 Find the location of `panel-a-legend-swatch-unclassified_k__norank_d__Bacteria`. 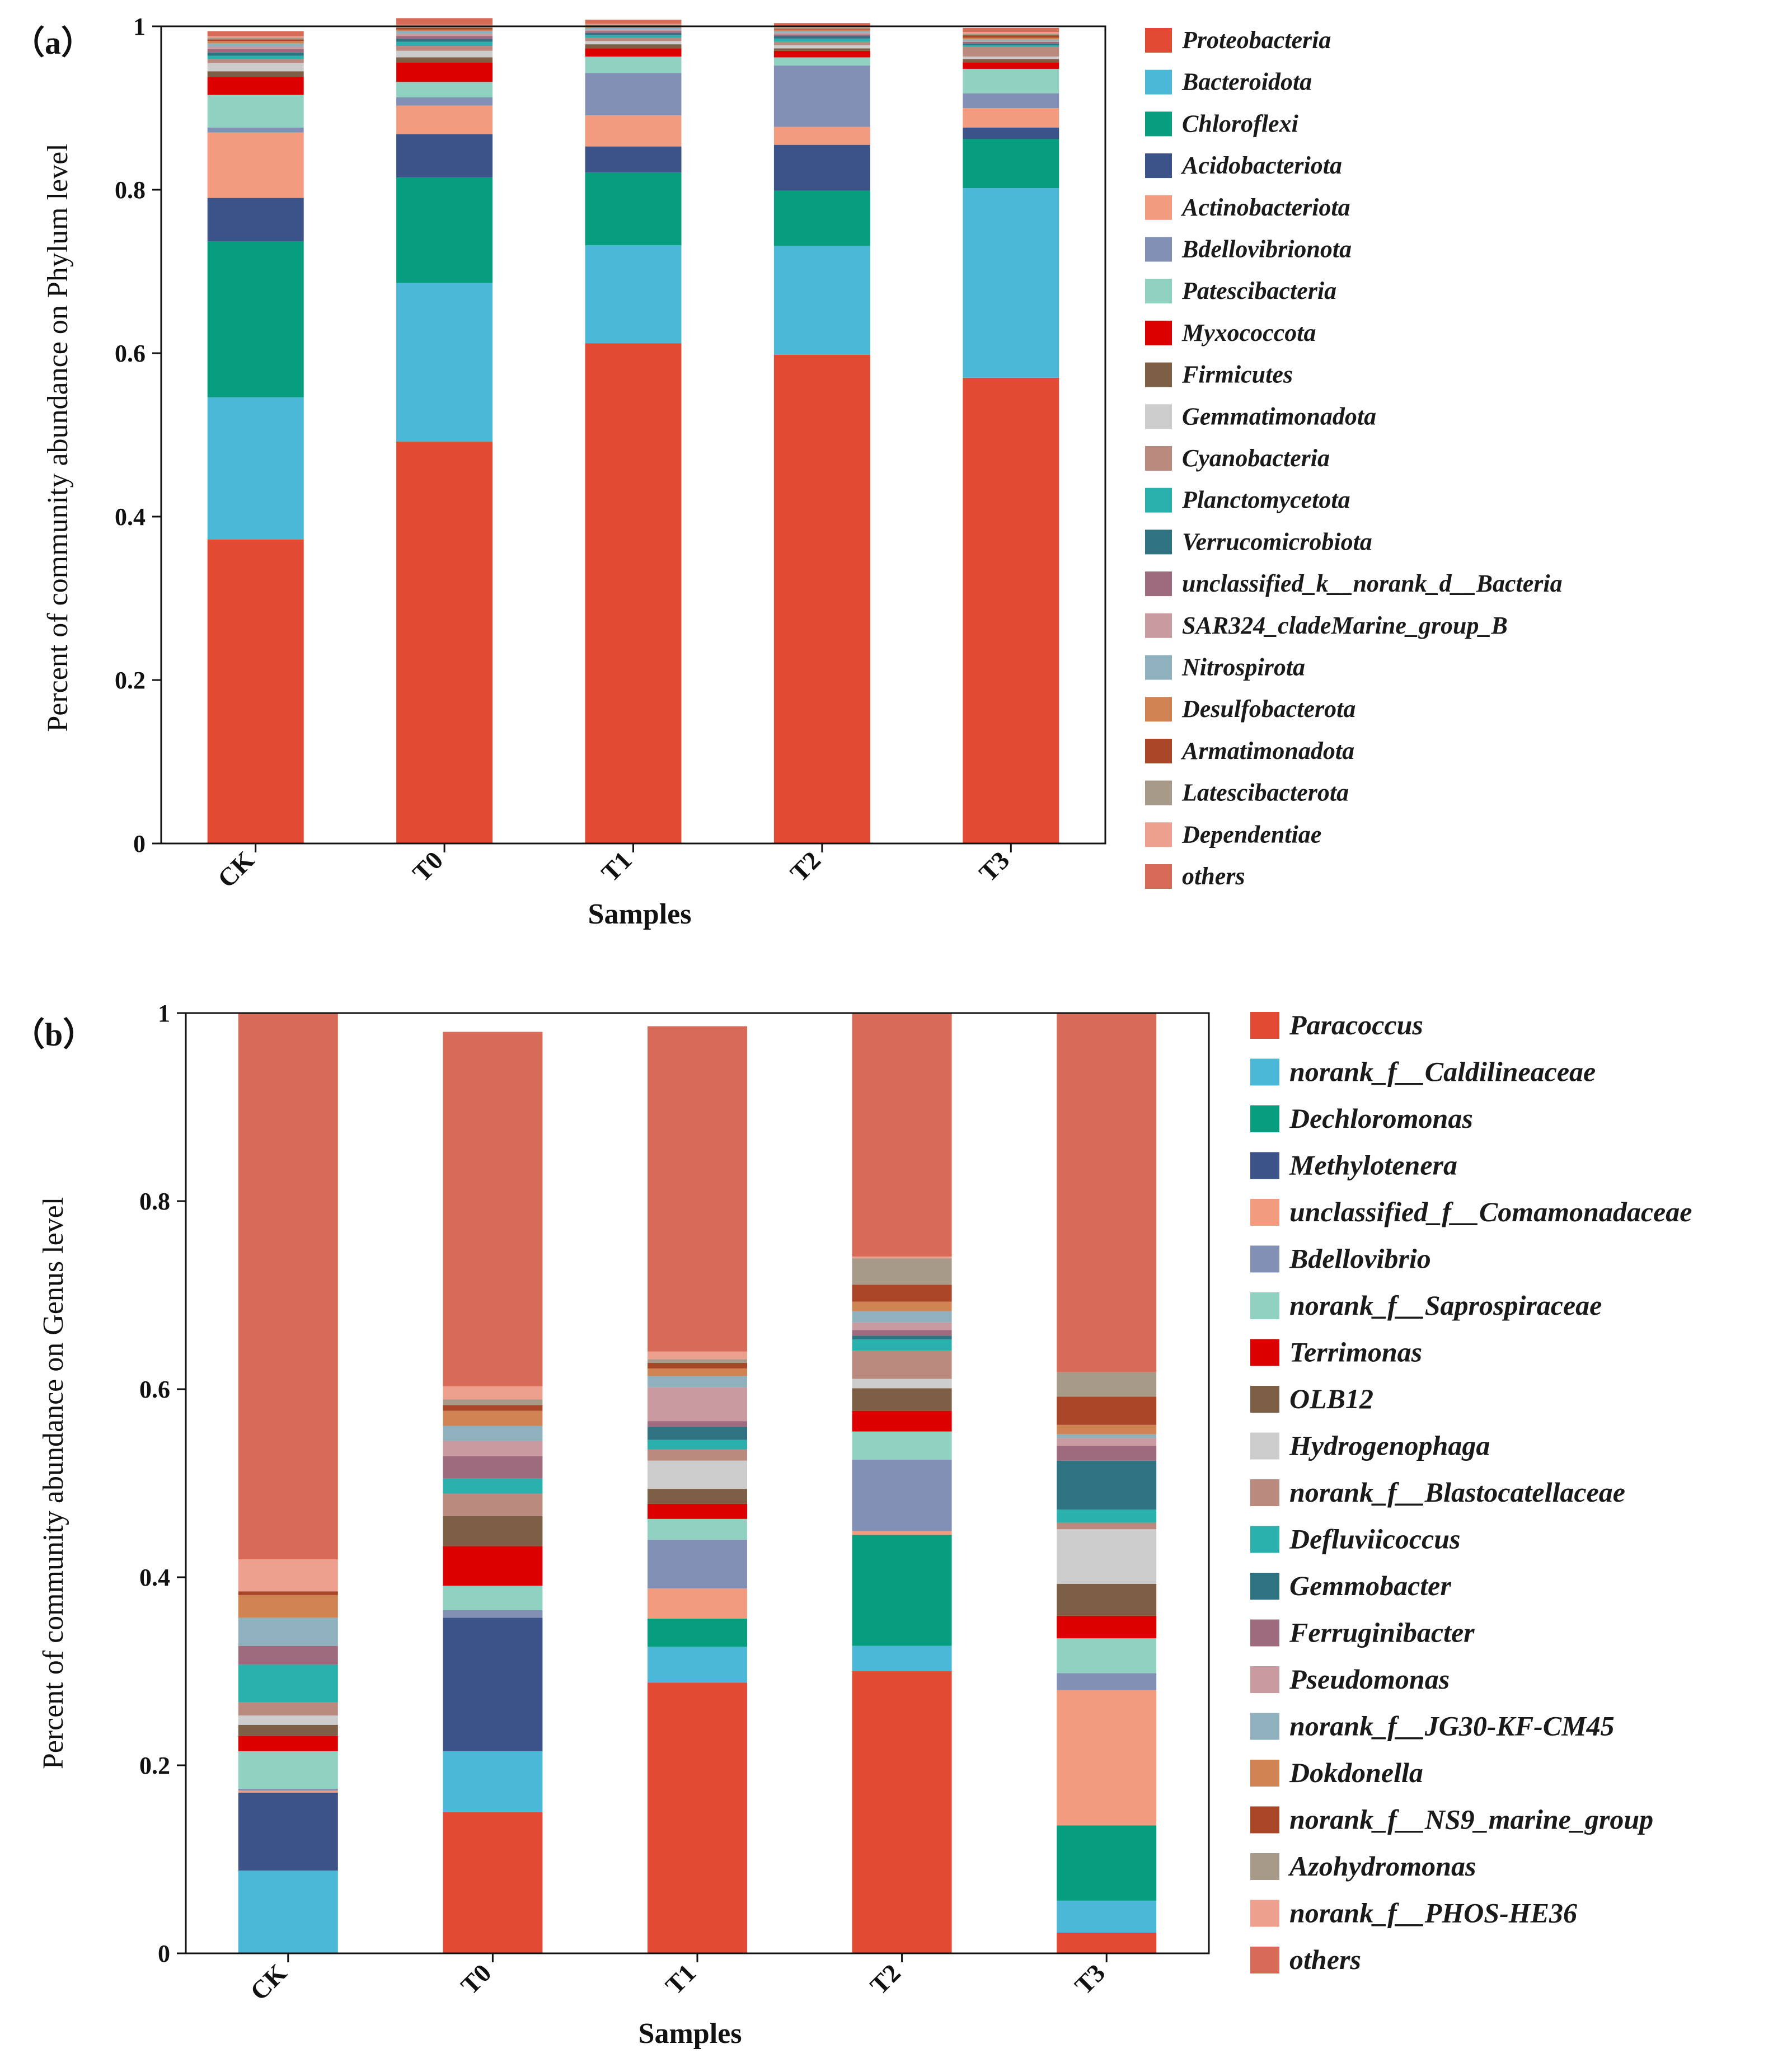

panel-a-legend-swatch-unclassified_k__norank_d__Bacteria is located at coordinates (1158, 584).